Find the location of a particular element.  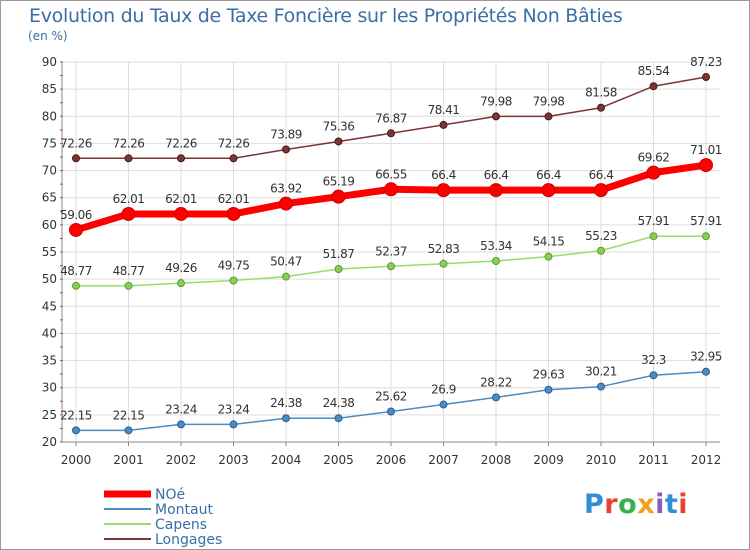

y-tick-label: 20 is located at coordinates (49, 442).